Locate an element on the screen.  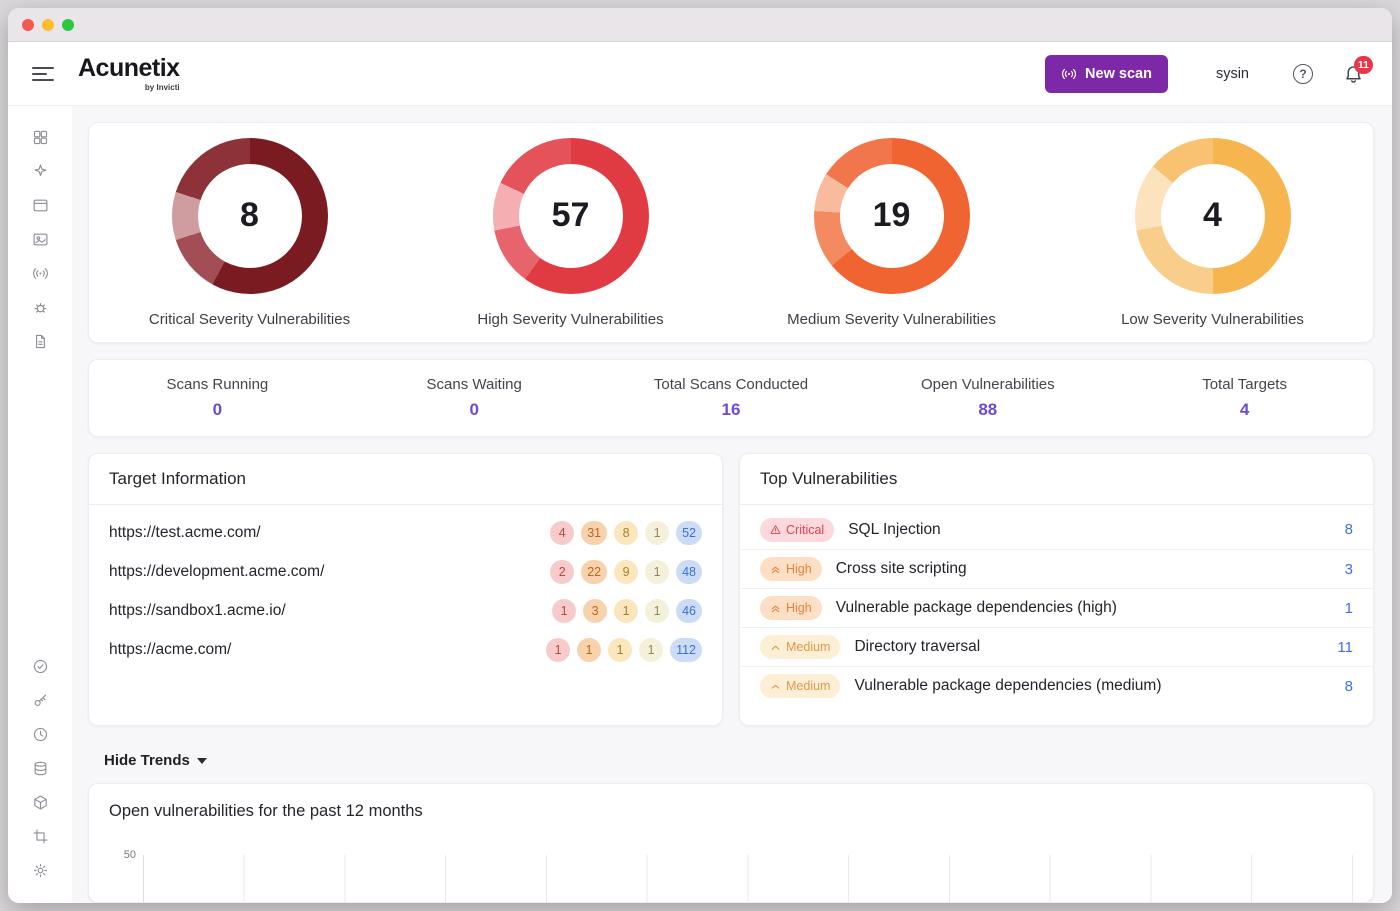
severity-badge-group: 2 22 9 1 48 is located at coordinates (626, 571).